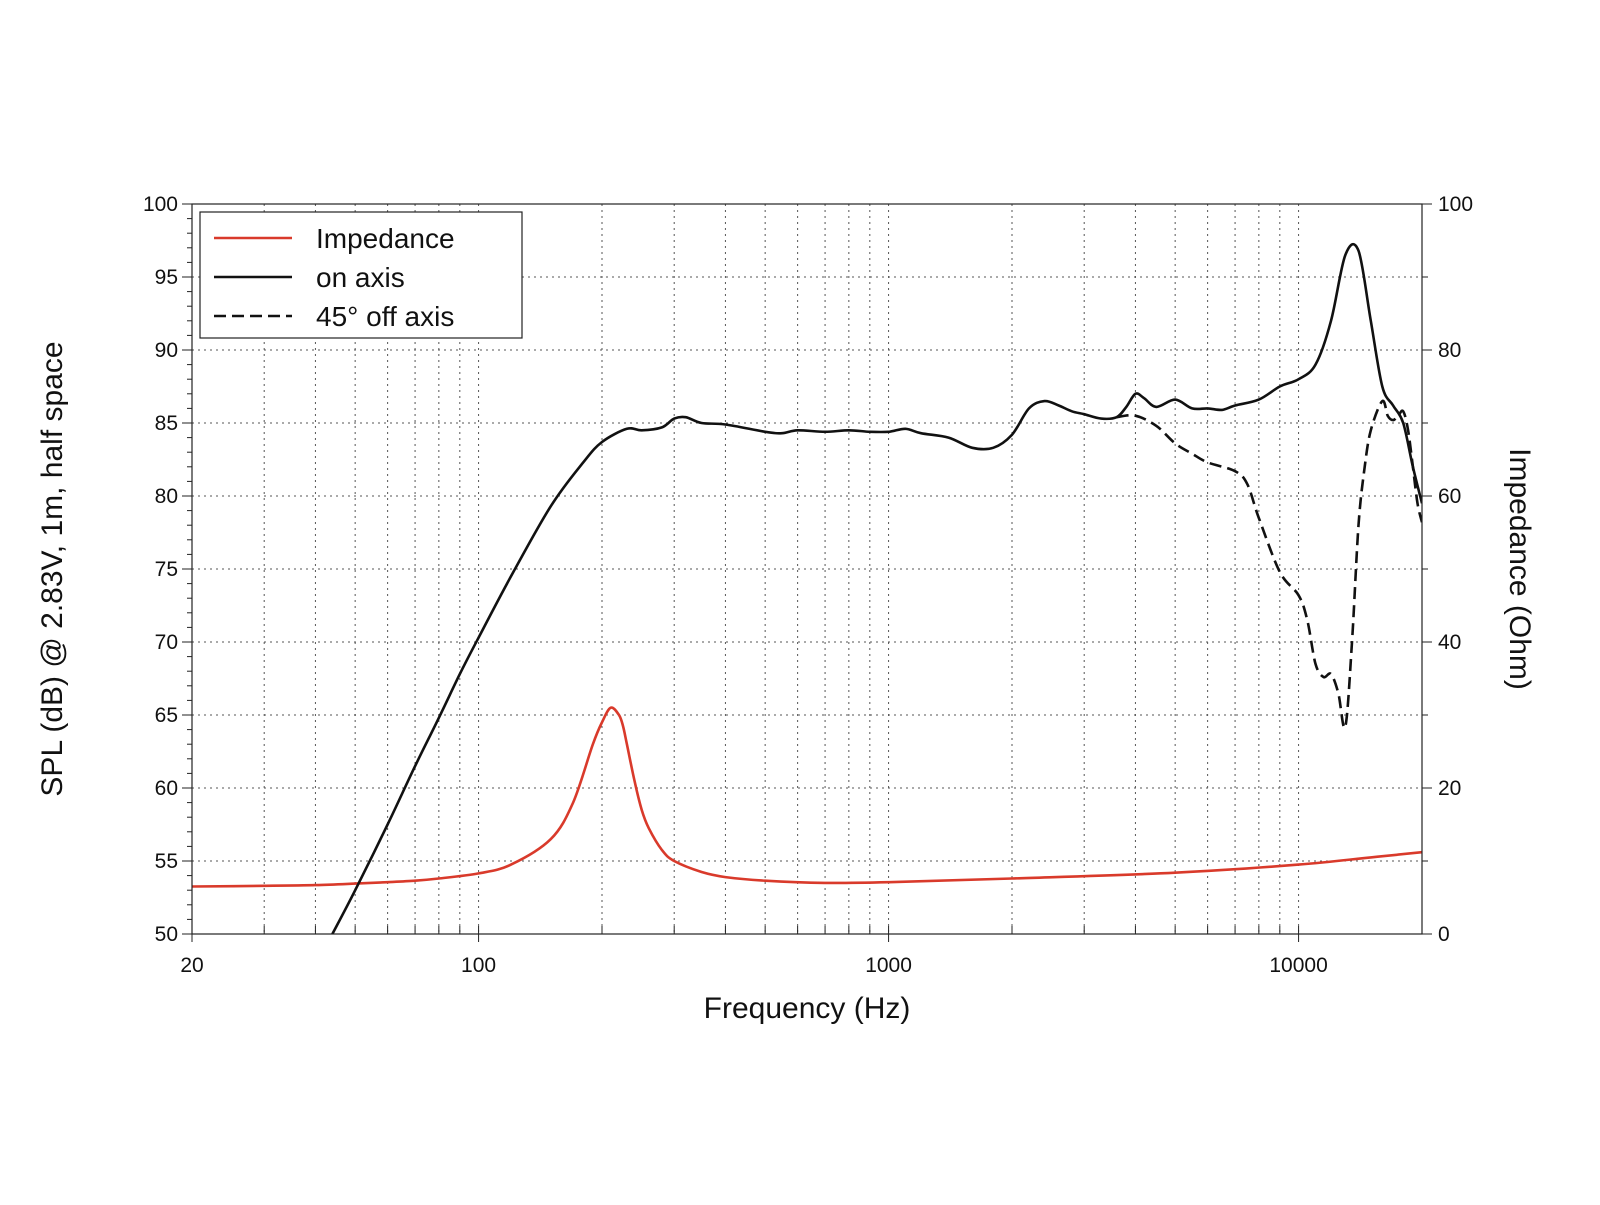  Describe the element at coordinates (191, 965) in the screenshot. I see `x-tick-label: 20` at that location.